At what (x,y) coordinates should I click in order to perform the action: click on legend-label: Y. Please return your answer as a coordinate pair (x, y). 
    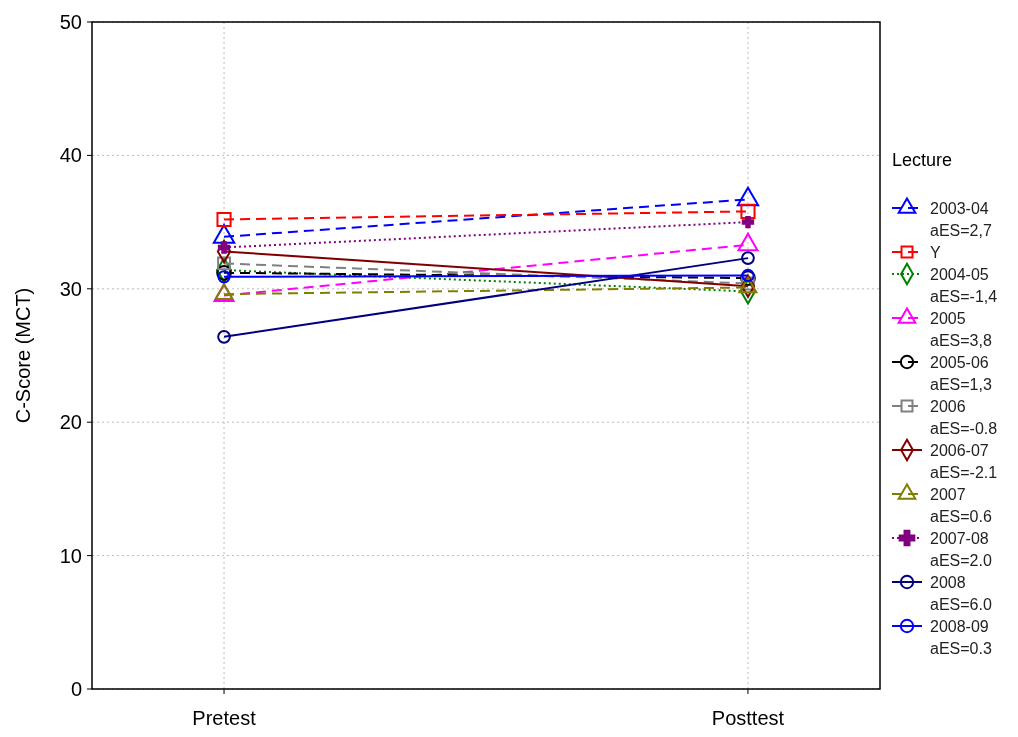
    Looking at the image, I should click on (935, 252).